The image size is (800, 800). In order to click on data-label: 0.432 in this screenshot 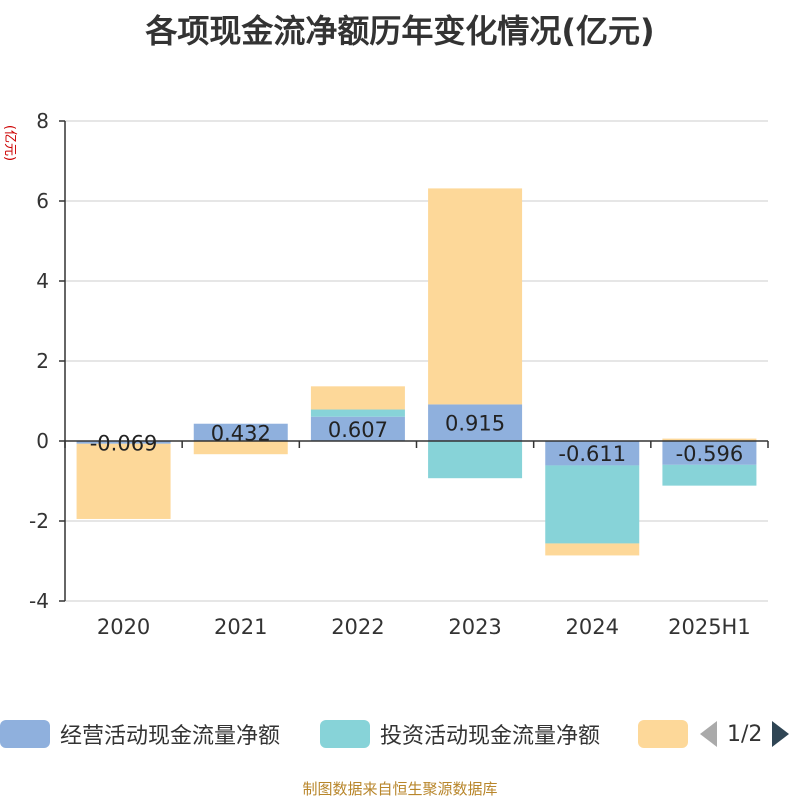, I will do `click(241, 433)`.